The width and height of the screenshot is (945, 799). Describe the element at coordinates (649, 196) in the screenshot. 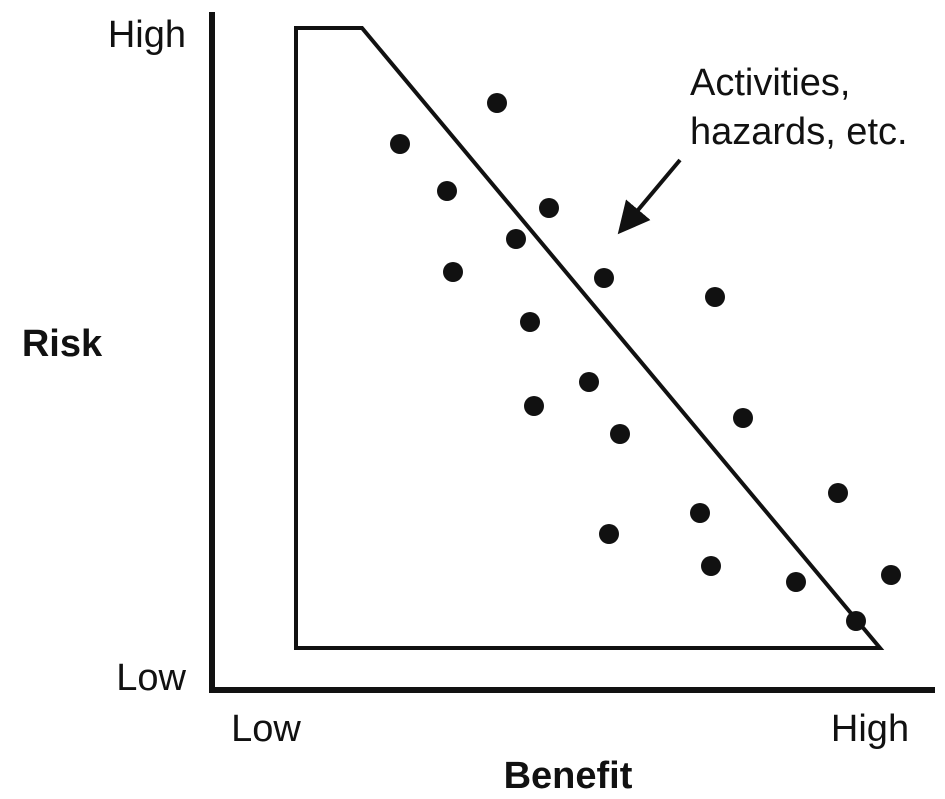

I see `annotation-arrow` at that location.